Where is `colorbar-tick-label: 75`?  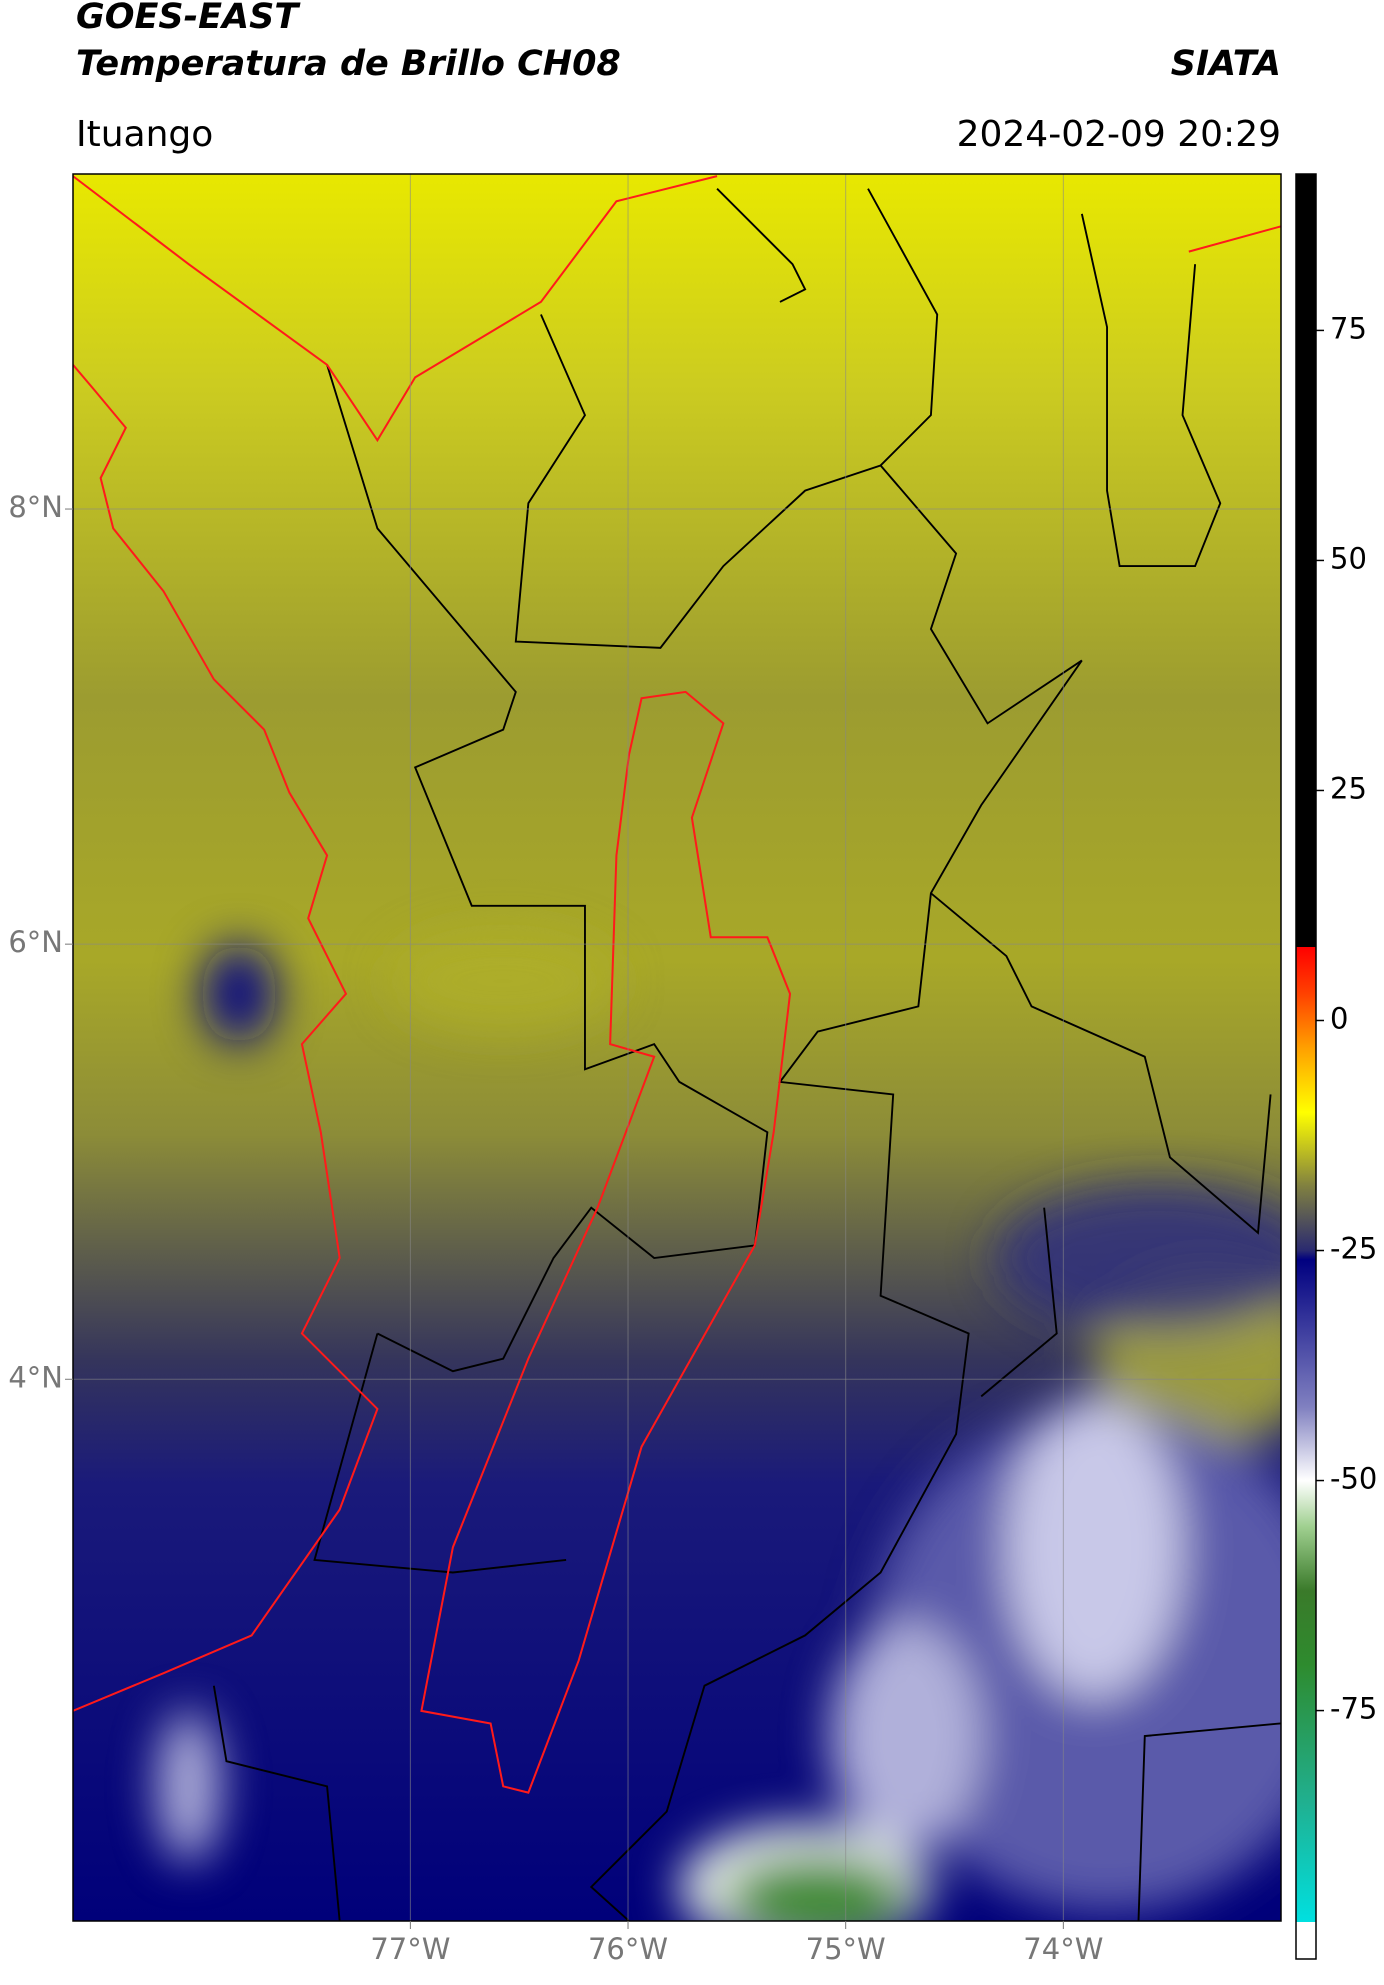
colorbar-tick-label: 75 is located at coordinates (1348, 328).